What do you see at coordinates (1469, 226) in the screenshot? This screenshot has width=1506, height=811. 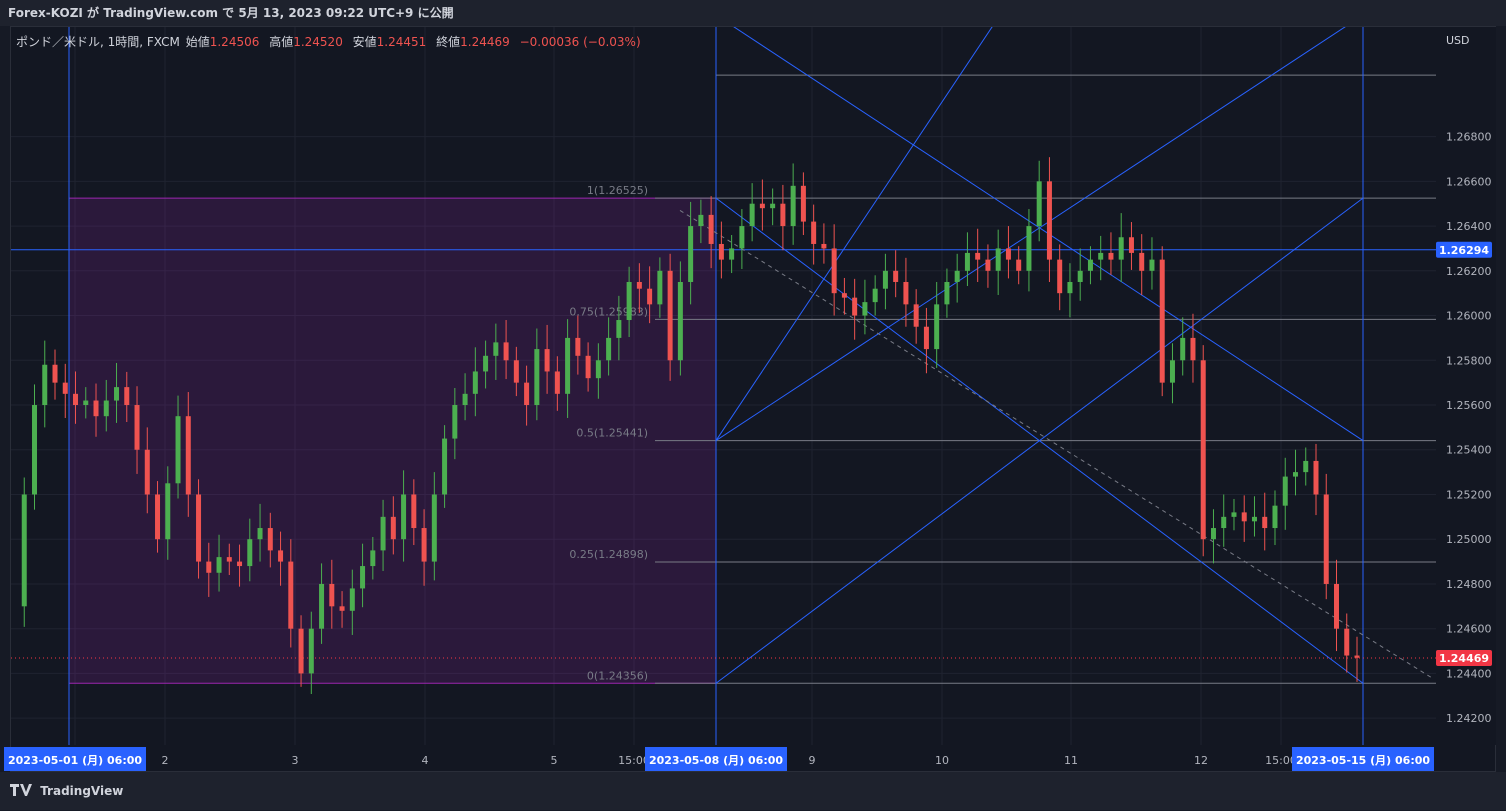 I see `y-tick-label: 1.26400` at bounding box center [1469, 226].